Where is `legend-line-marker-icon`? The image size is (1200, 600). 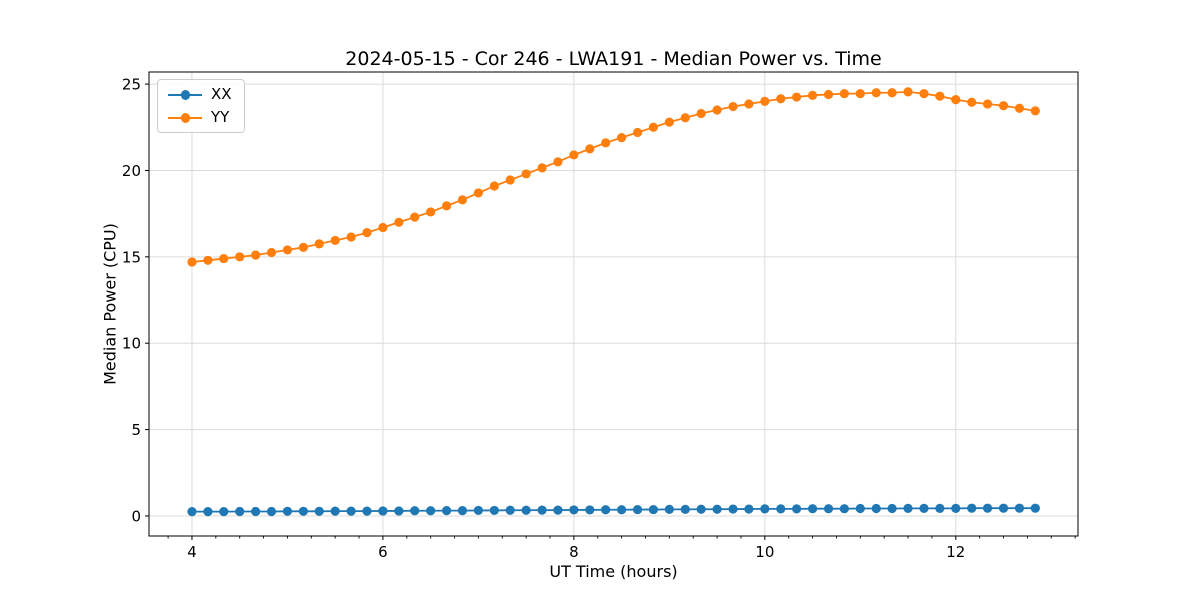
legend-line-marker-icon is located at coordinates (185, 94).